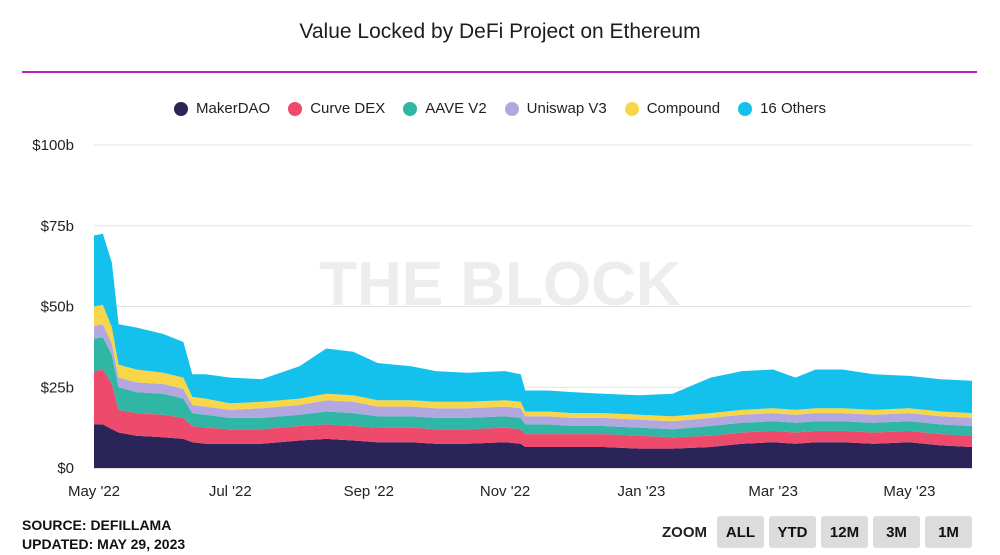  What do you see at coordinates (740, 532) in the screenshot?
I see `zoom-all-button: ALL` at bounding box center [740, 532].